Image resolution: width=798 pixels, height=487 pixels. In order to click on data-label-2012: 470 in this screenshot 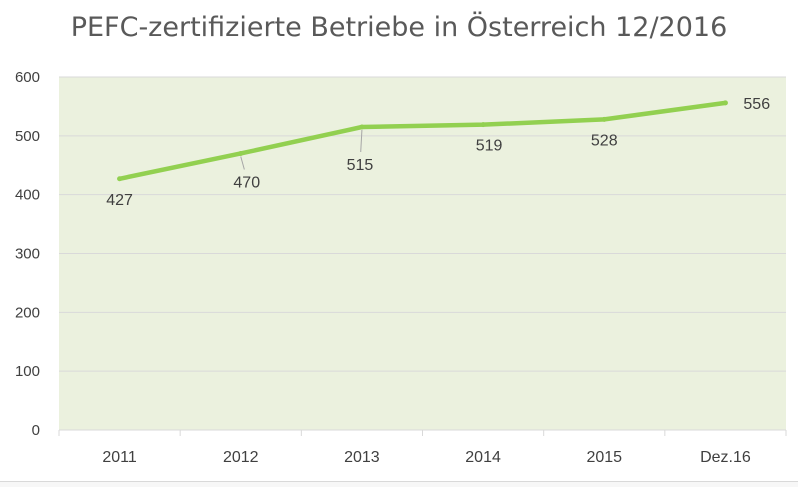, I will do `click(246, 182)`.